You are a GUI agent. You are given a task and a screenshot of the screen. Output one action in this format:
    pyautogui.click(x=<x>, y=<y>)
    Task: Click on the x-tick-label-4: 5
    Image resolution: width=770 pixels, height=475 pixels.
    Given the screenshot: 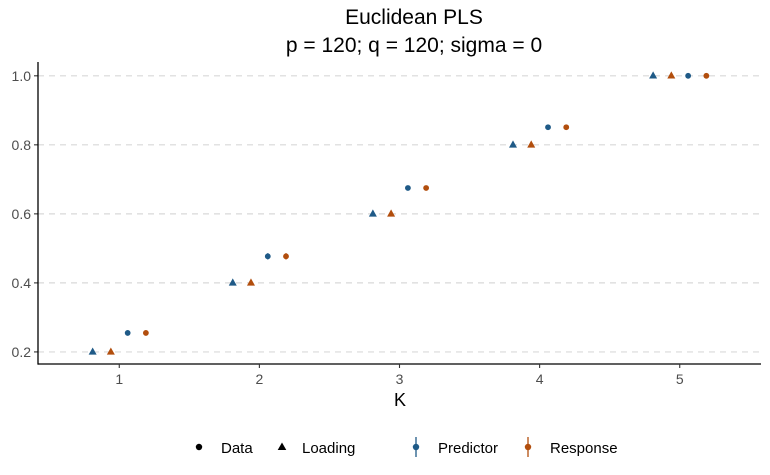 What is the action you would take?
    pyautogui.click(x=680, y=379)
    